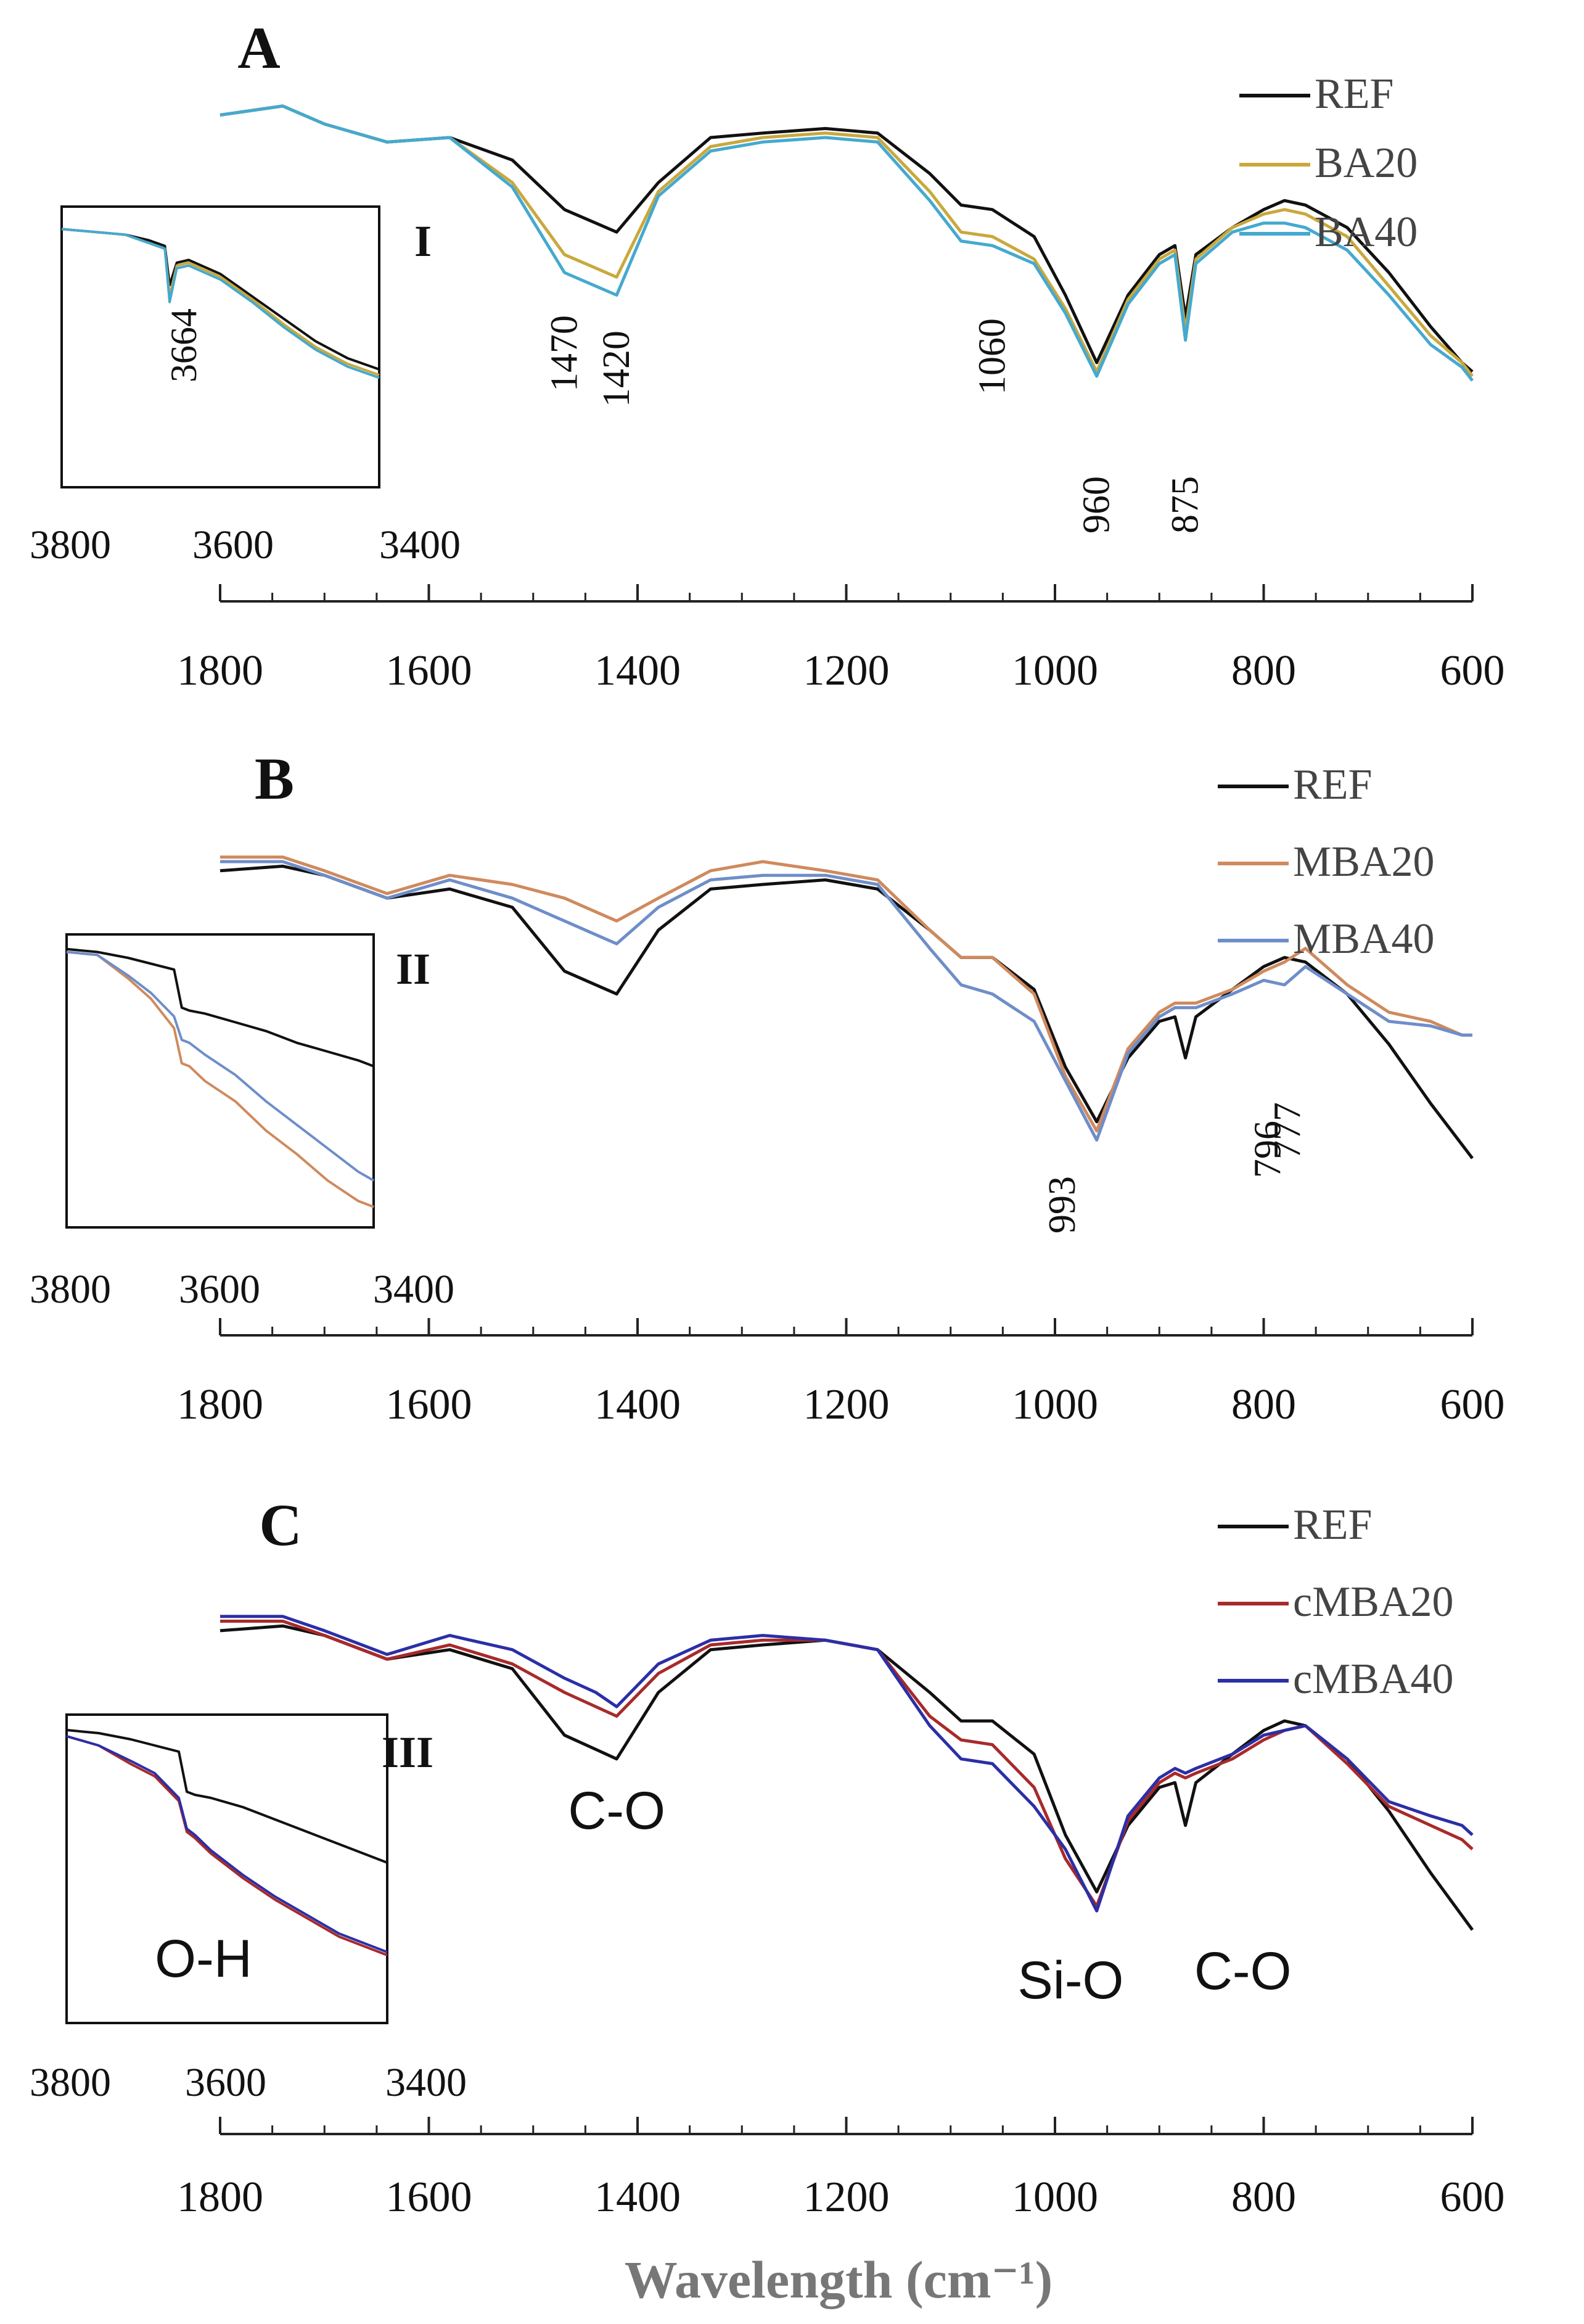 The height and width of the screenshot is (2324, 1584). What do you see at coordinates (258, 48) in the screenshot?
I see `panel-label: A` at bounding box center [258, 48].